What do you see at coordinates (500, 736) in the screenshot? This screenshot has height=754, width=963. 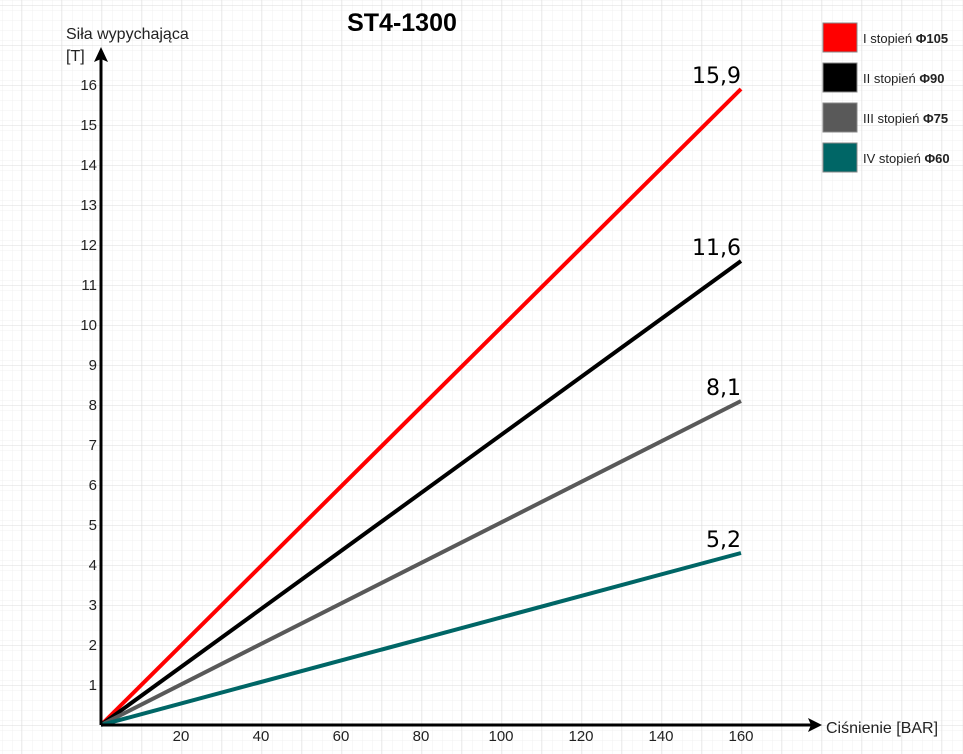 I see `x-tick-label: 100` at bounding box center [500, 736].